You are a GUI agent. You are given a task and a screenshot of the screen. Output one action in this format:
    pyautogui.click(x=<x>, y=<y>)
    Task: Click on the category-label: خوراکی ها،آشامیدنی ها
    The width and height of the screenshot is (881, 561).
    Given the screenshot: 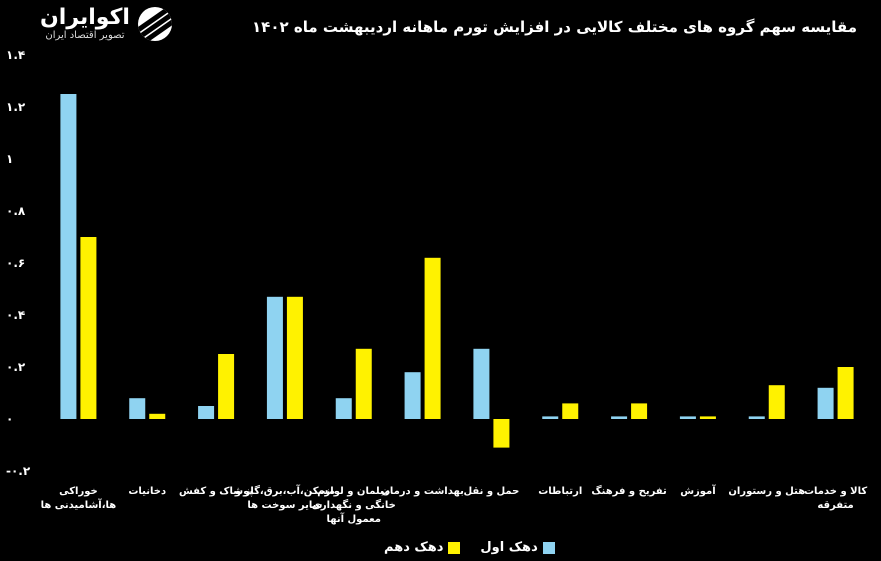 What is the action you would take?
    pyautogui.click(x=79, y=498)
    